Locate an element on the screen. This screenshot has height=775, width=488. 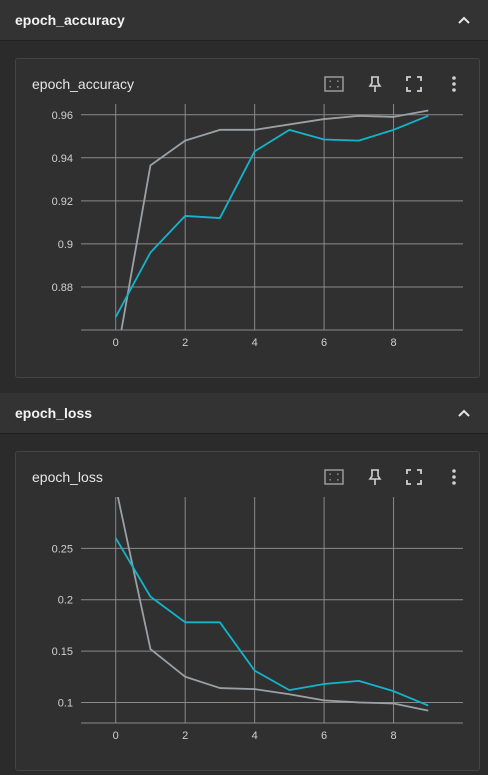
section-header: epoch_accuracy is located at coordinates (244, 20).